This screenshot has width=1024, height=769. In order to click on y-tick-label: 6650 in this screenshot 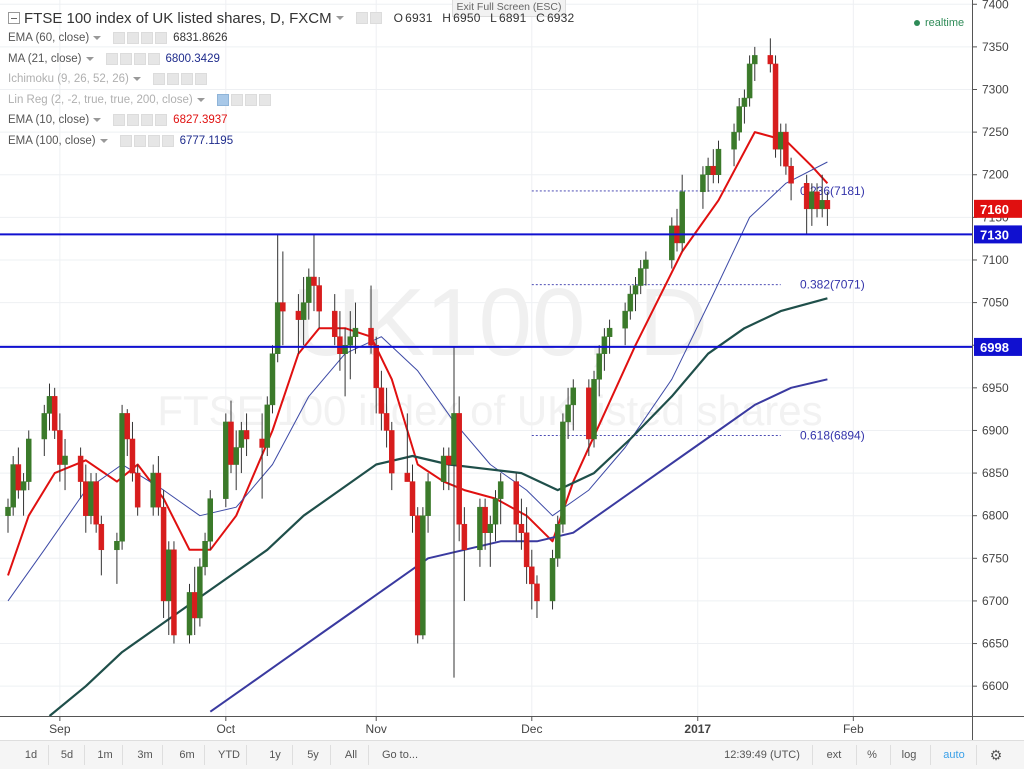, I will do `click(995, 644)`.